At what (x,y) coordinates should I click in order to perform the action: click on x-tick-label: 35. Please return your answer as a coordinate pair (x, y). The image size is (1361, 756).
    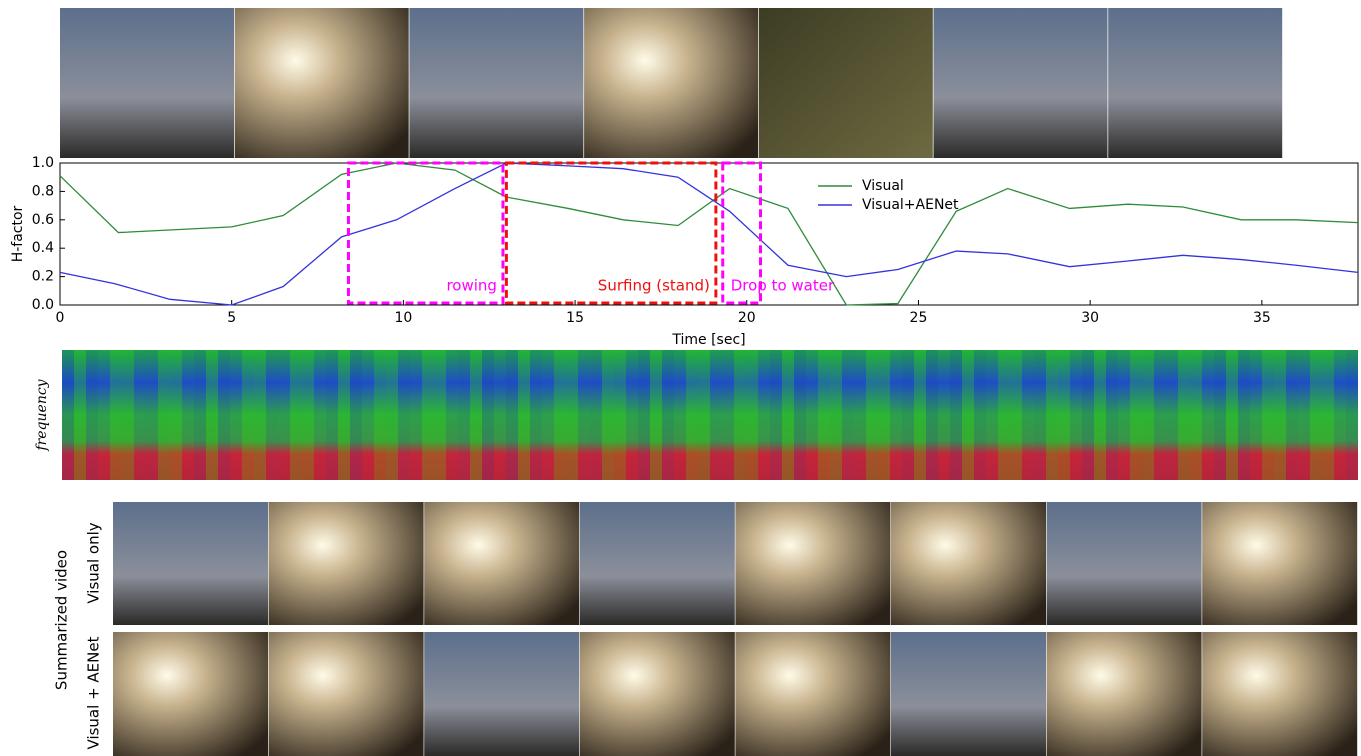
    Looking at the image, I should click on (1262, 318).